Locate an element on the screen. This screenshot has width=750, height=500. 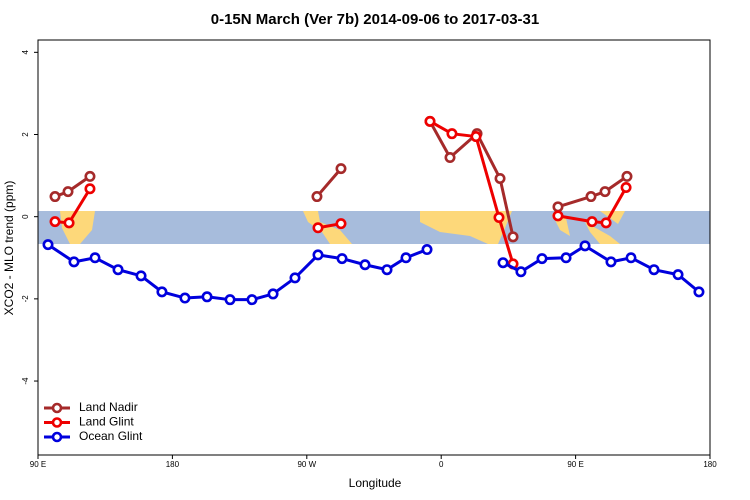
y-axis-label: XCO2 - MLO trend (ppm) is located at coordinates (9, 248).